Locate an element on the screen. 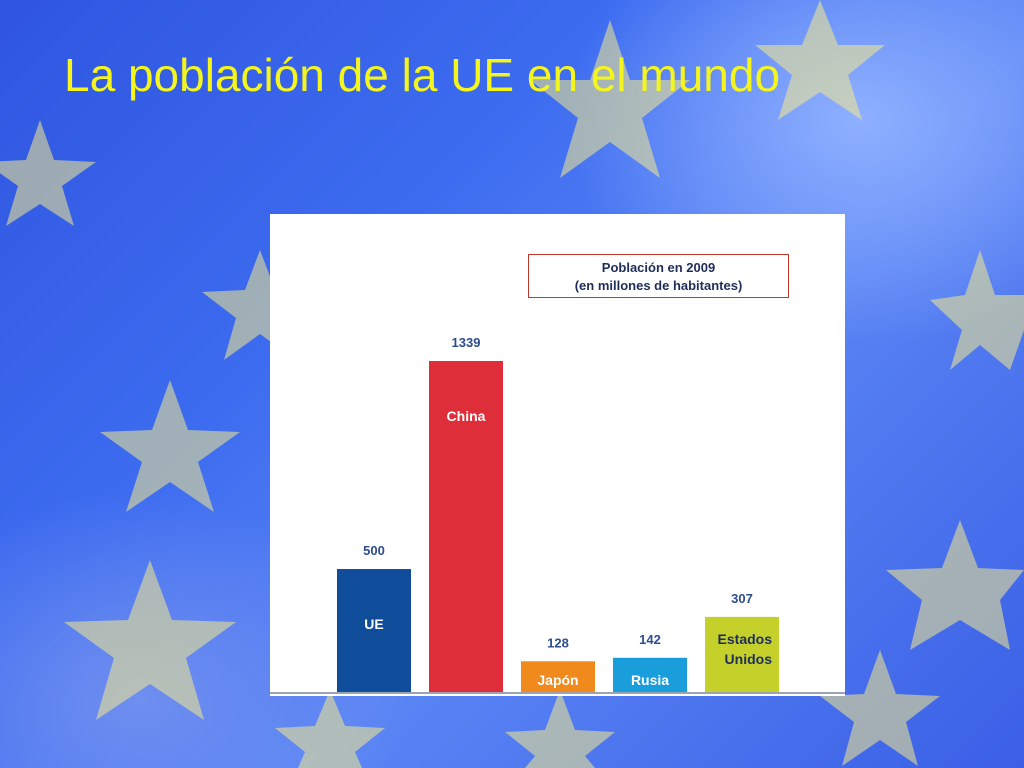 The height and width of the screenshot is (768, 1024). bar-rusia is located at coordinates (650, 675).